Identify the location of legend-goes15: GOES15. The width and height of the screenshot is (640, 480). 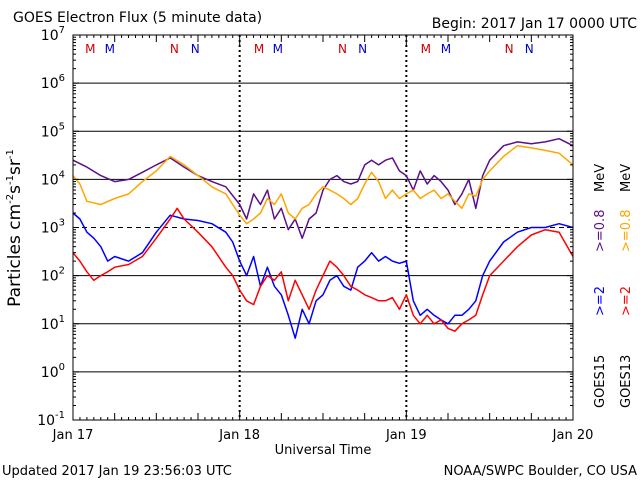
(600, 381).